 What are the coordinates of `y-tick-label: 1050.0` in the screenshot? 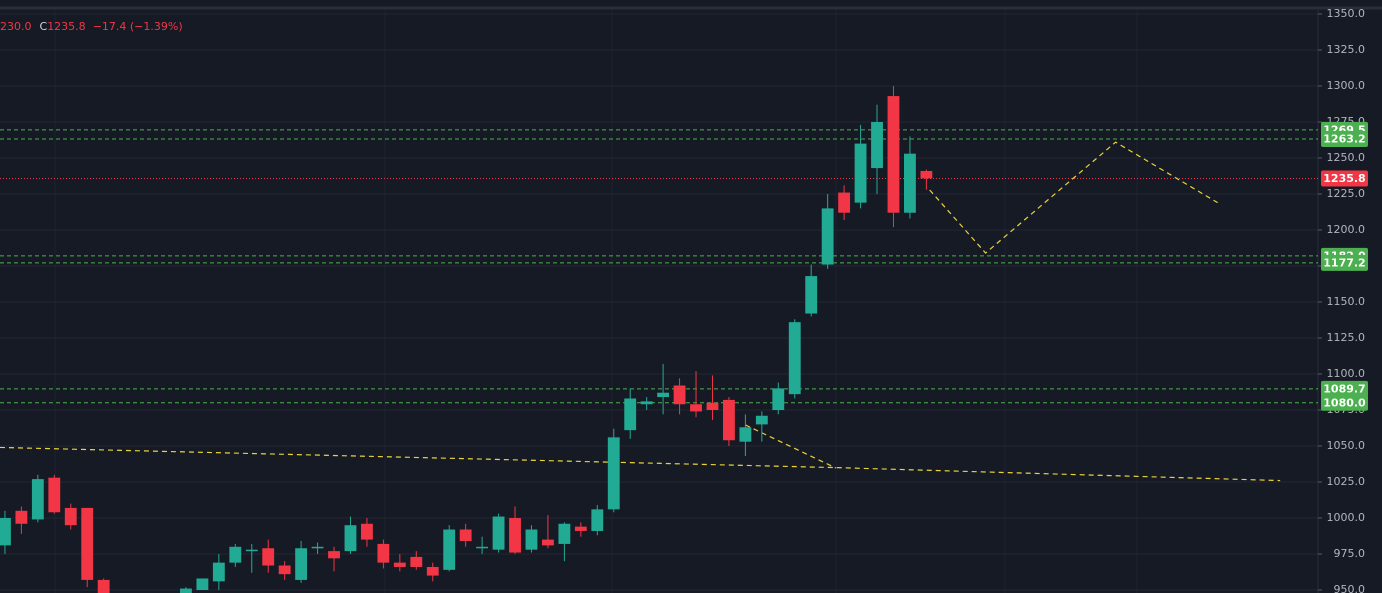 It's located at (1346, 445).